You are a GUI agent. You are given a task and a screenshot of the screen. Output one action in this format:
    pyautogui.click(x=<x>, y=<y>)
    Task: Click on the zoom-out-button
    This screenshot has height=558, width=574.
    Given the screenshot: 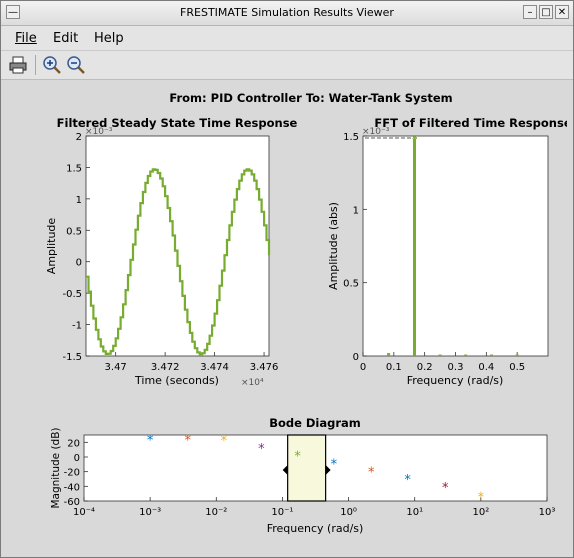 What is the action you would take?
    pyautogui.click(x=76, y=65)
    